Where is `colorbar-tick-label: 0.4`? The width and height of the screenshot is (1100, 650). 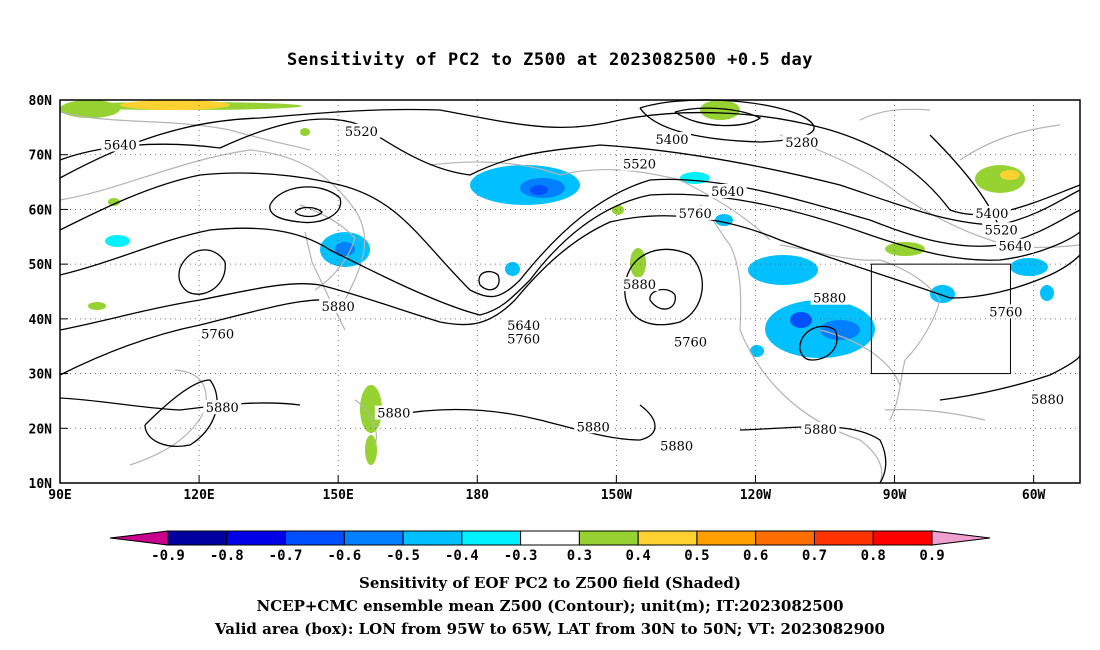 colorbar-tick-label: 0.4 is located at coordinates (638, 556).